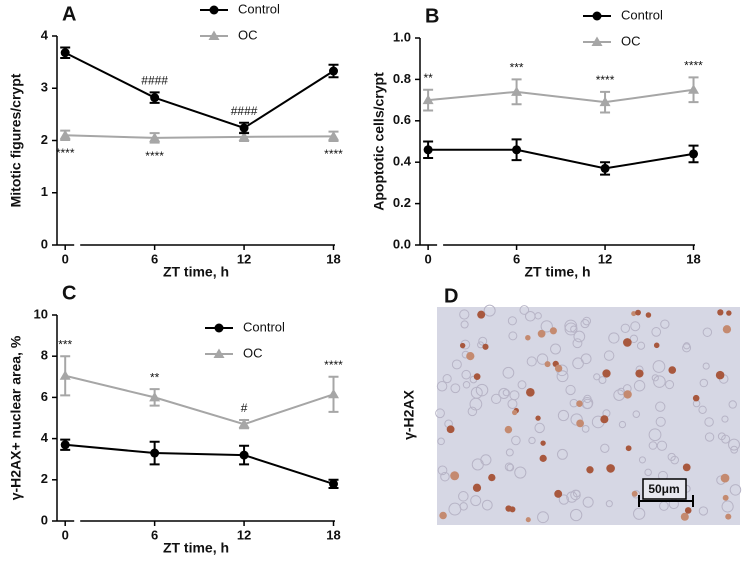  I want to click on significance-label: ***, so click(517, 68).